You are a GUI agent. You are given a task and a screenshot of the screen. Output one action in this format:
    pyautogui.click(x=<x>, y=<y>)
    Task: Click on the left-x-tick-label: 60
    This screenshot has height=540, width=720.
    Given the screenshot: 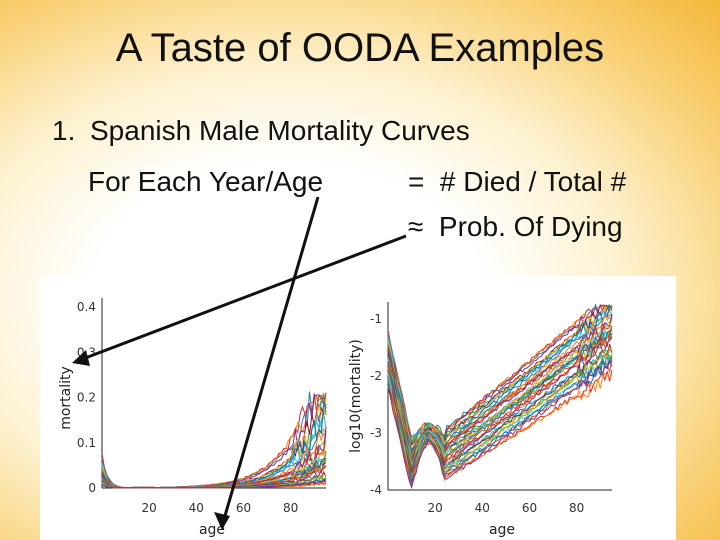 What is the action you would take?
    pyautogui.click(x=243, y=508)
    